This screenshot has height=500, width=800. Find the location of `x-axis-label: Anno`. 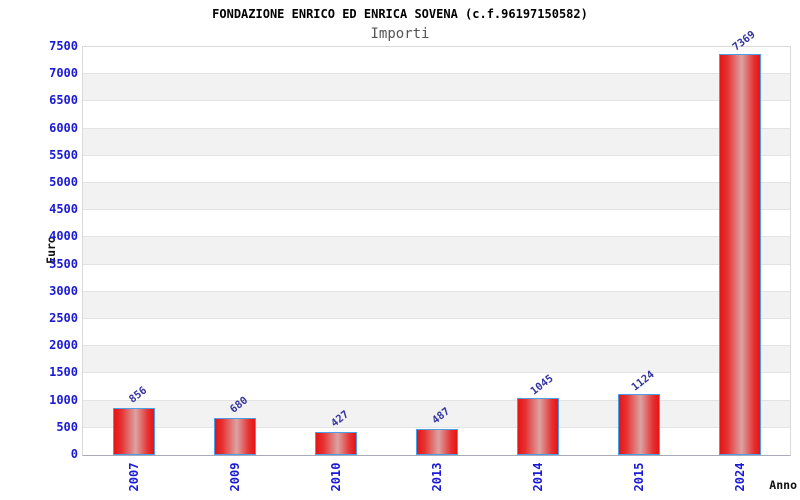

x-axis-label: Anno is located at coordinates (783, 485).